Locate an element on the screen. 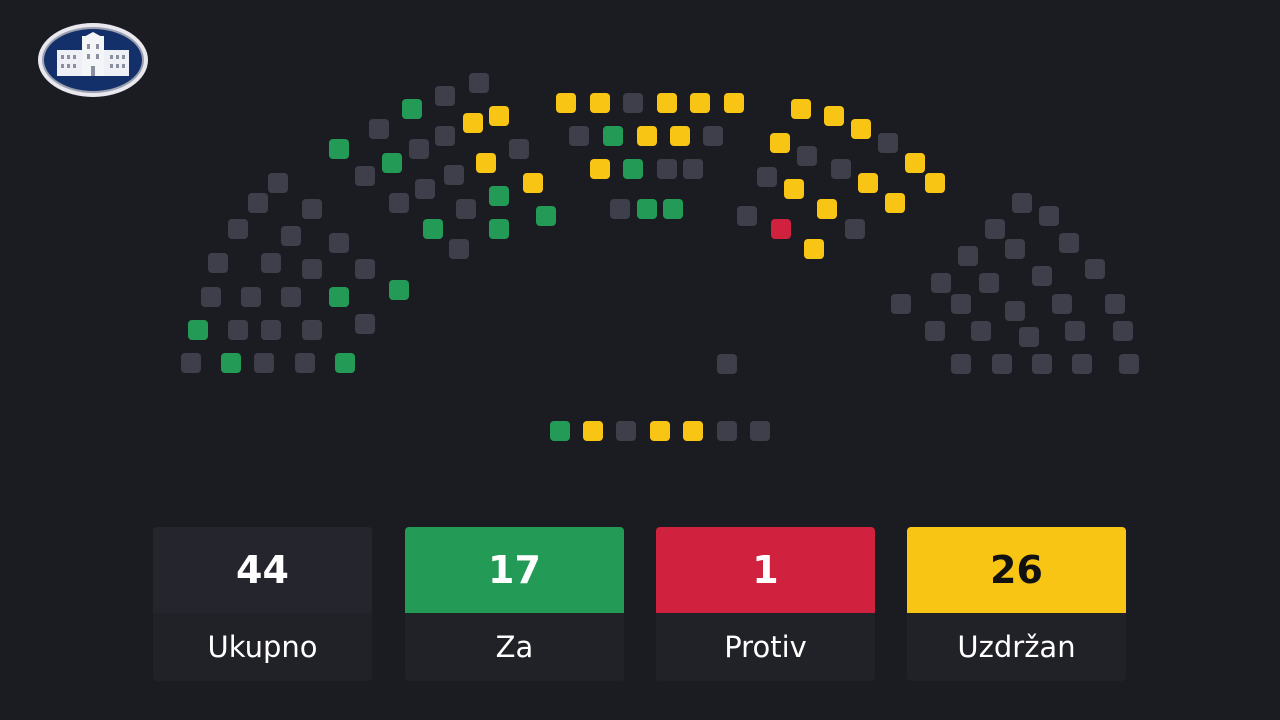 The image size is (1280, 720). abstain-label: Uzdržan is located at coordinates (1016, 647).